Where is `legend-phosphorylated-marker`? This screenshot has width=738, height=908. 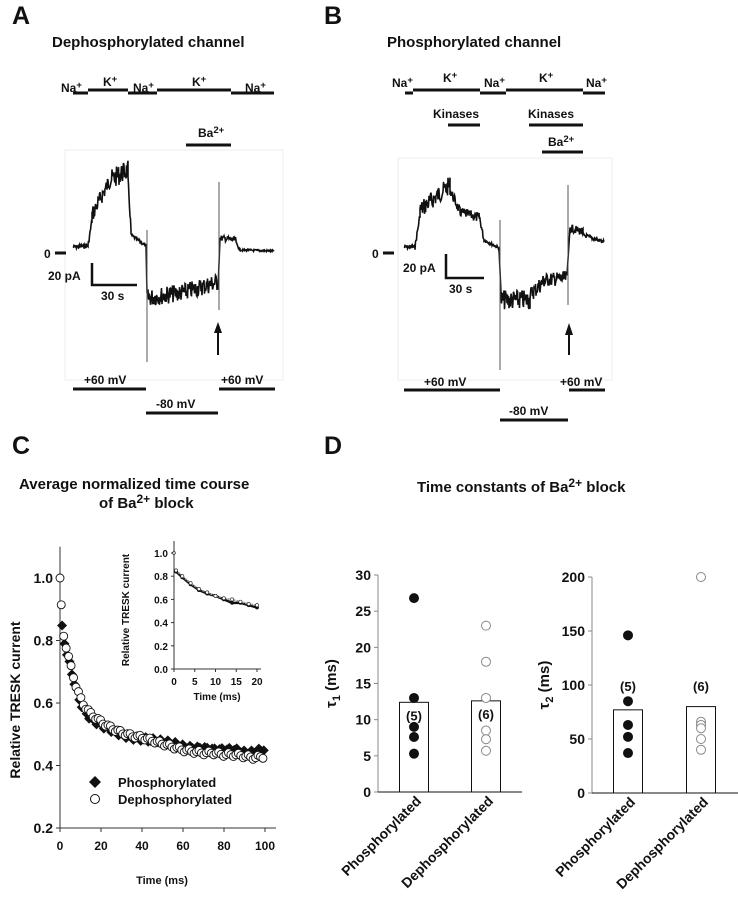 legend-phosphorylated-marker is located at coordinates (95, 782).